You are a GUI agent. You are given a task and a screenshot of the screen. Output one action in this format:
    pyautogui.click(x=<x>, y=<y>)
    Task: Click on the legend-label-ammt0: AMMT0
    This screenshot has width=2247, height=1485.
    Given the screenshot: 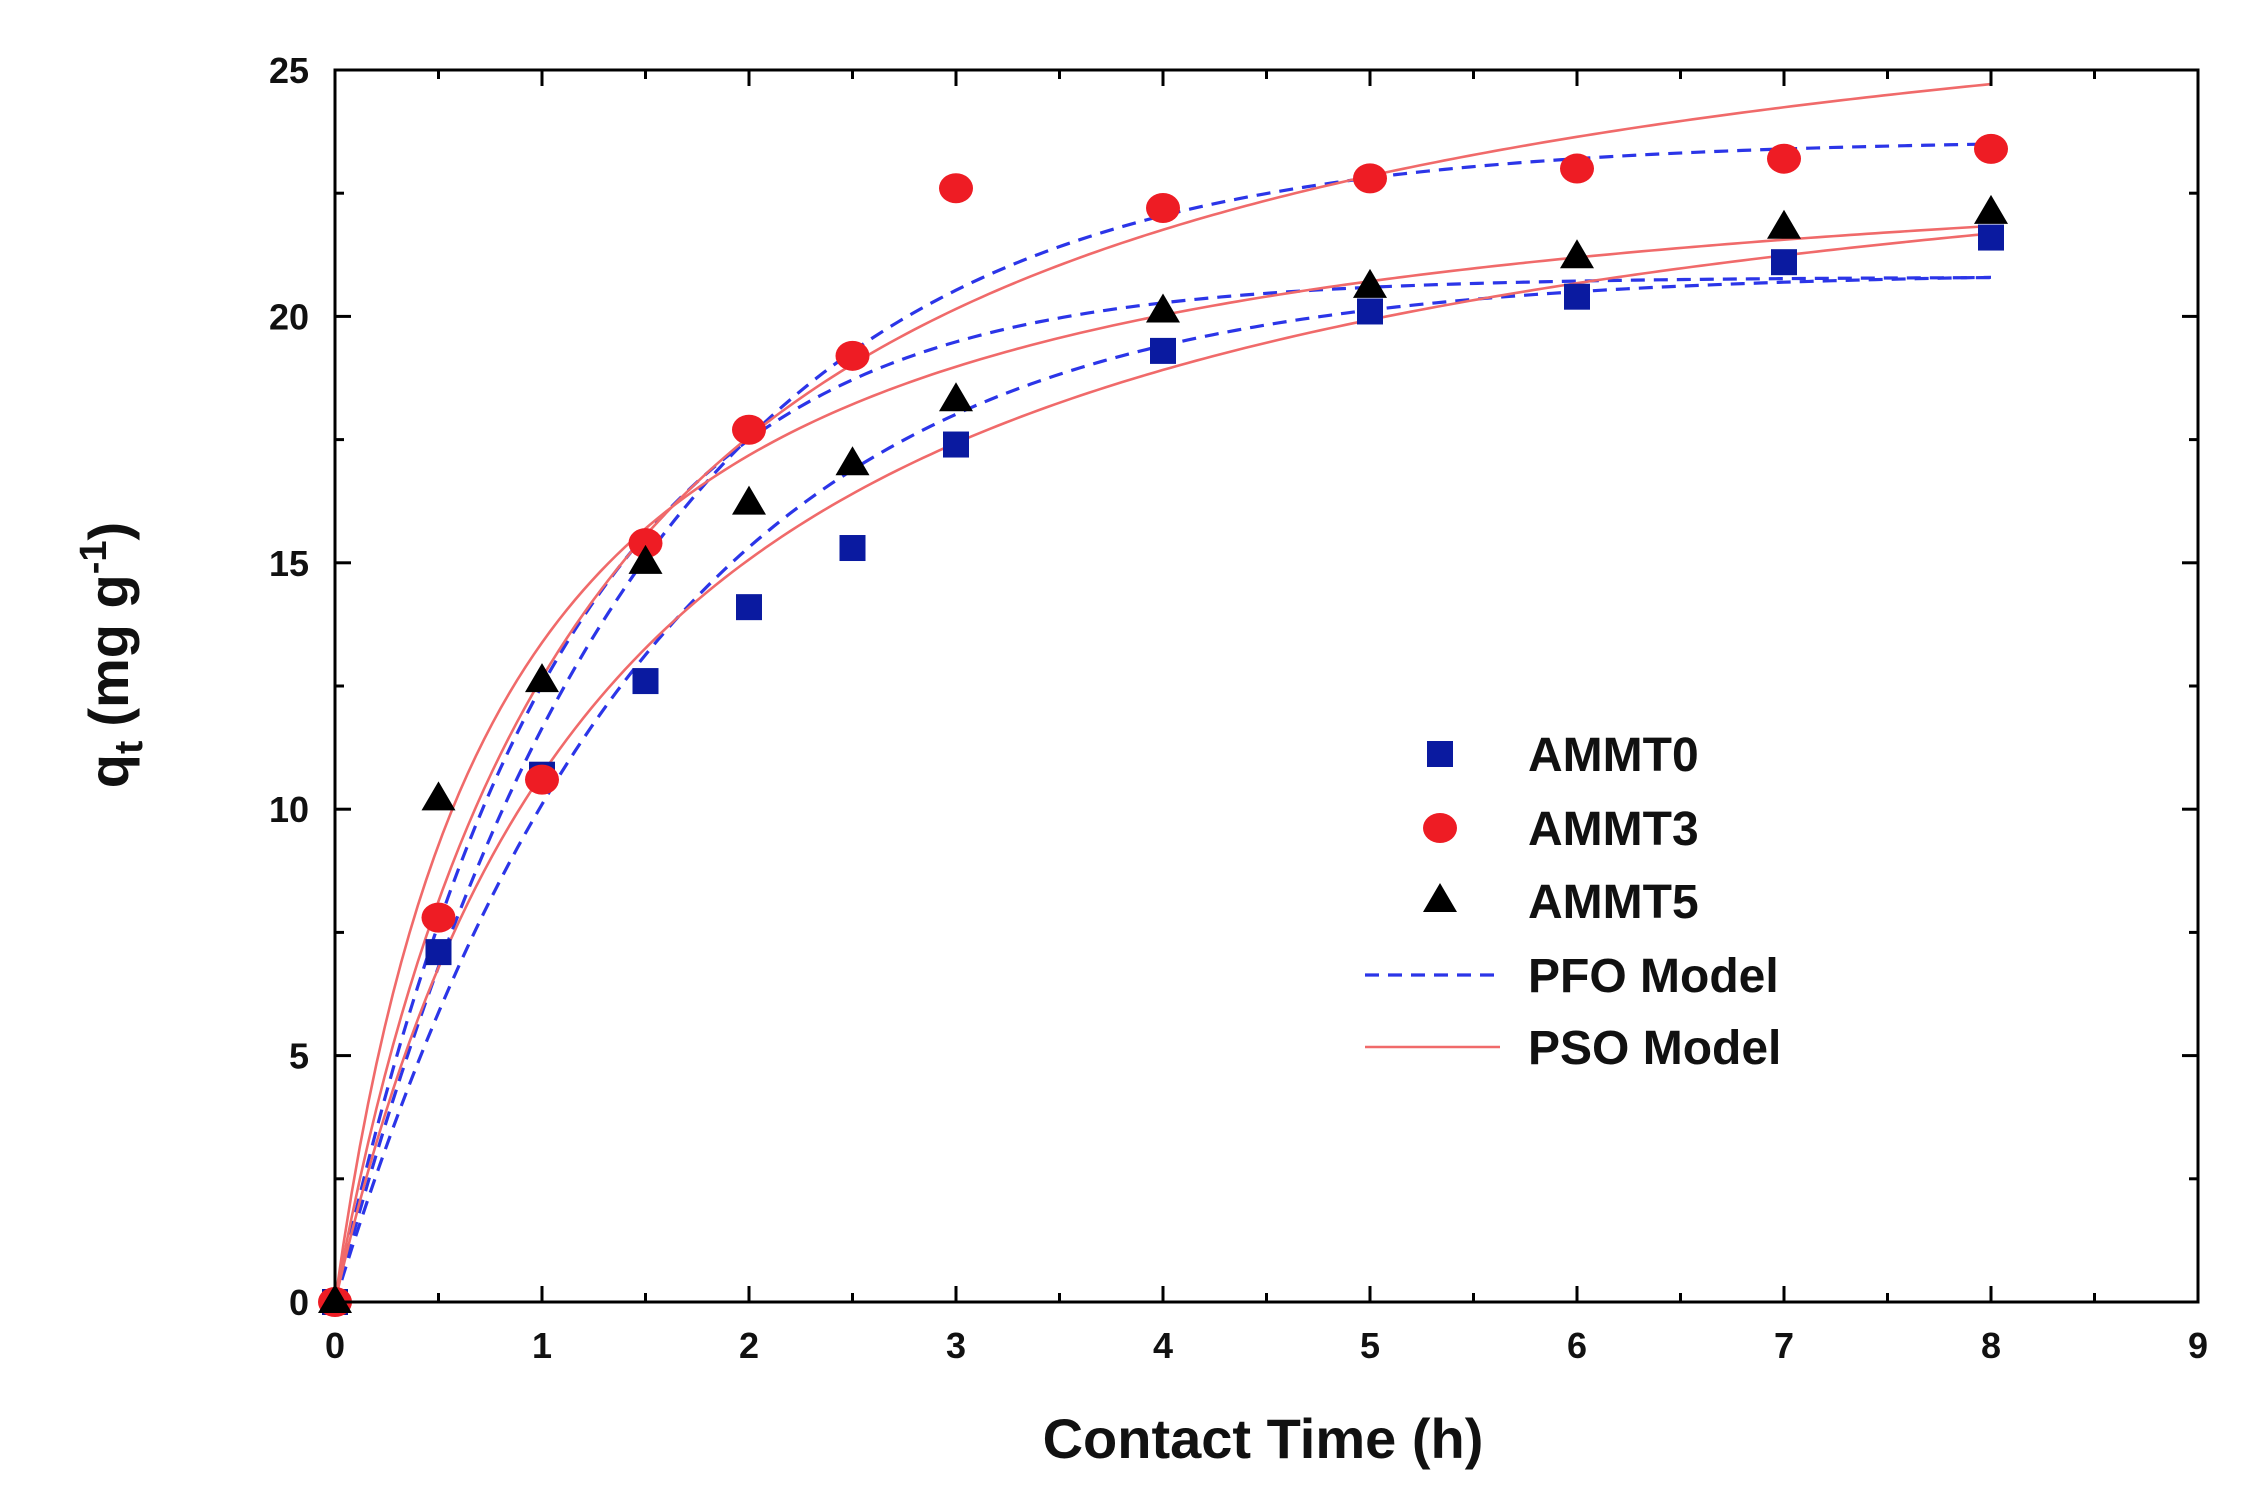 What is the action you would take?
    pyautogui.click(x=1613, y=755)
    